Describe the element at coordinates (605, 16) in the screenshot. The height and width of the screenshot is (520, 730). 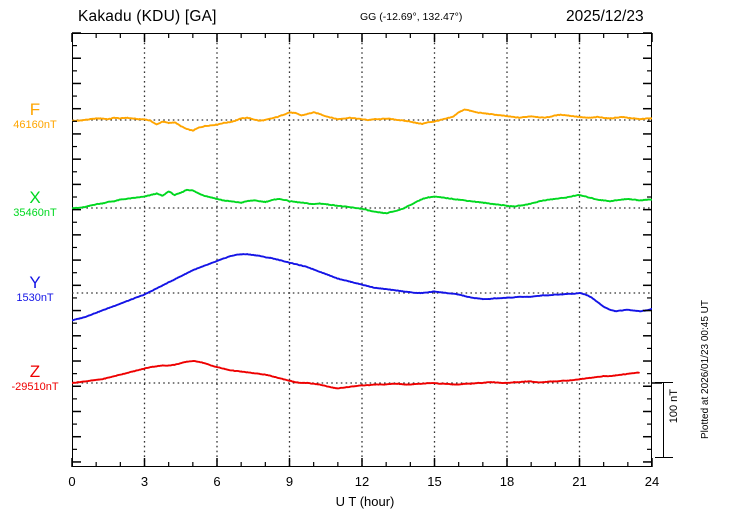
I see `plot-date: 2025/12/23` at that location.